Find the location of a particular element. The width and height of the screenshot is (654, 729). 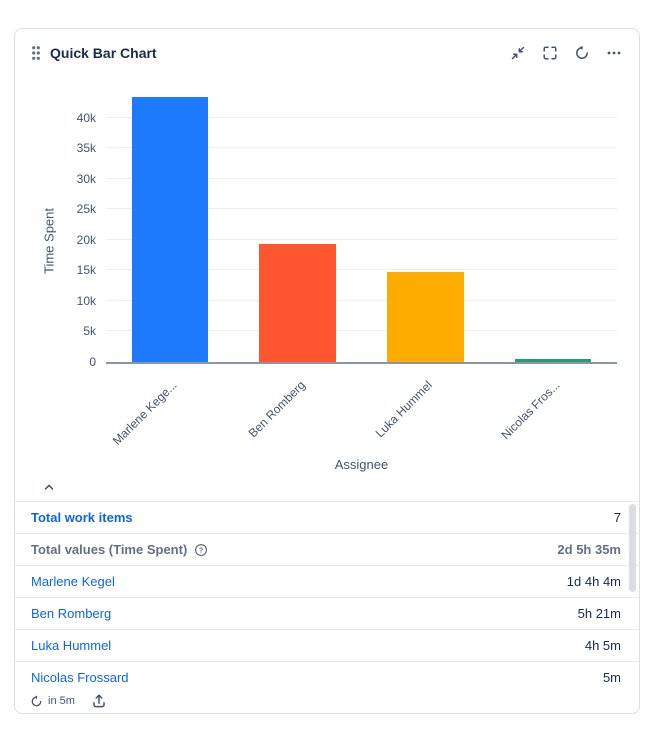

summary-row-link: Ben Romberg is located at coordinates (71, 613).